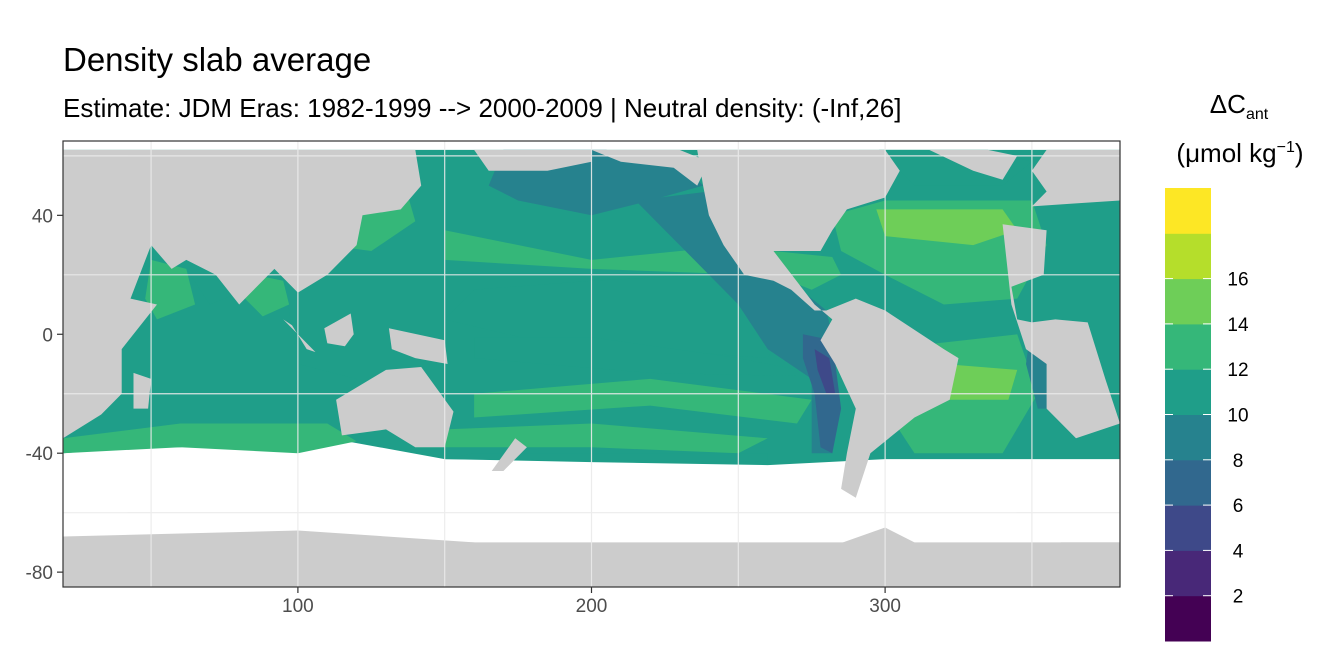 The width and height of the screenshot is (1344, 672). I want to click on x-tick-label: 300, so click(885, 606).